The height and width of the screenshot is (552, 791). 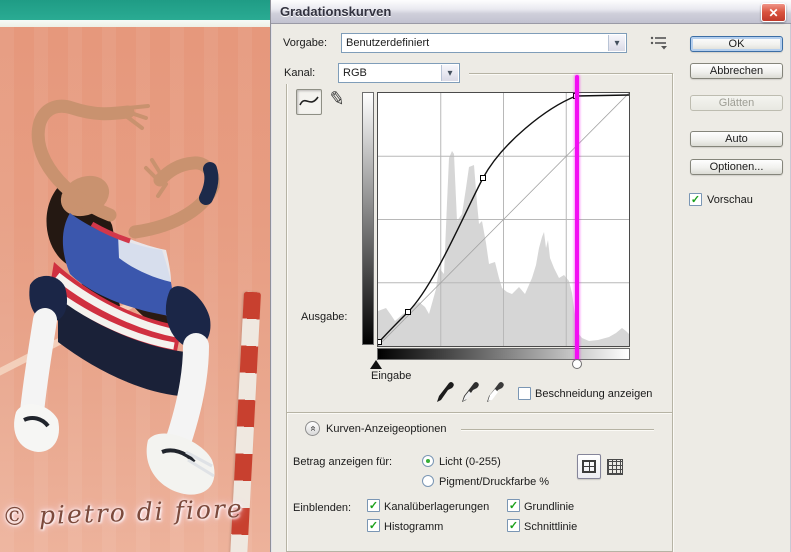 I want to click on sample-indicator-line, so click(x=577, y=219).